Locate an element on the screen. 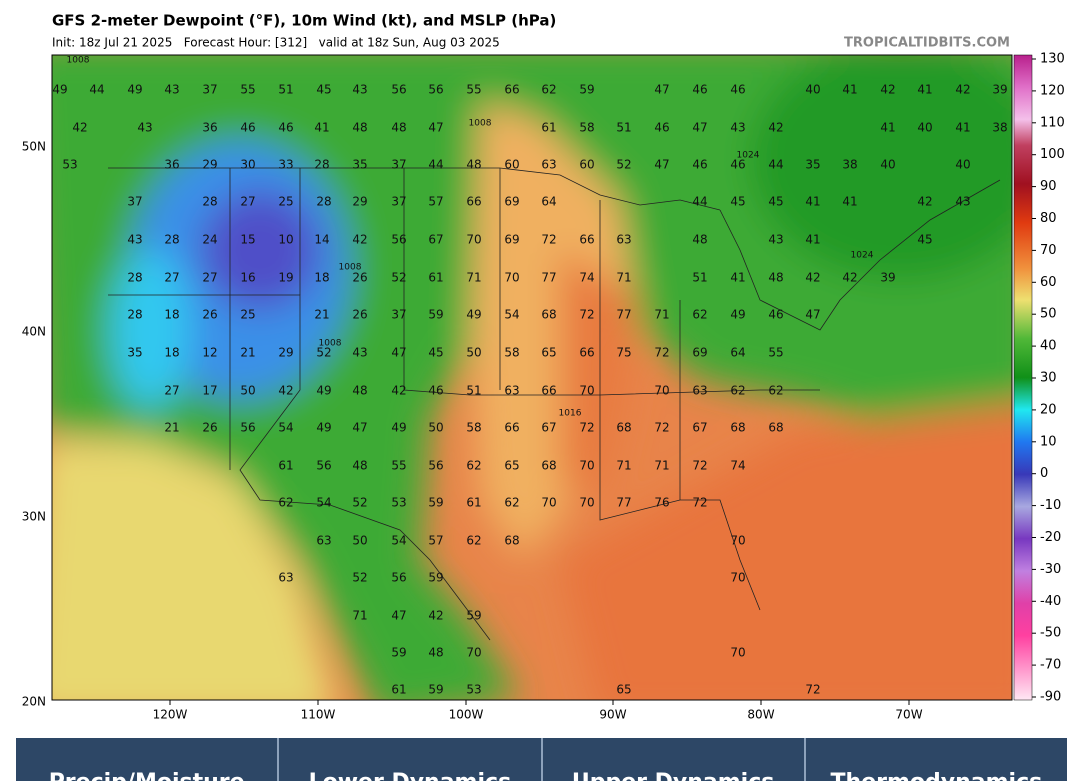 The height and width of the screenshot is (781, 1080). dewpoint-value: 39 is located at coordinates (887, 278).